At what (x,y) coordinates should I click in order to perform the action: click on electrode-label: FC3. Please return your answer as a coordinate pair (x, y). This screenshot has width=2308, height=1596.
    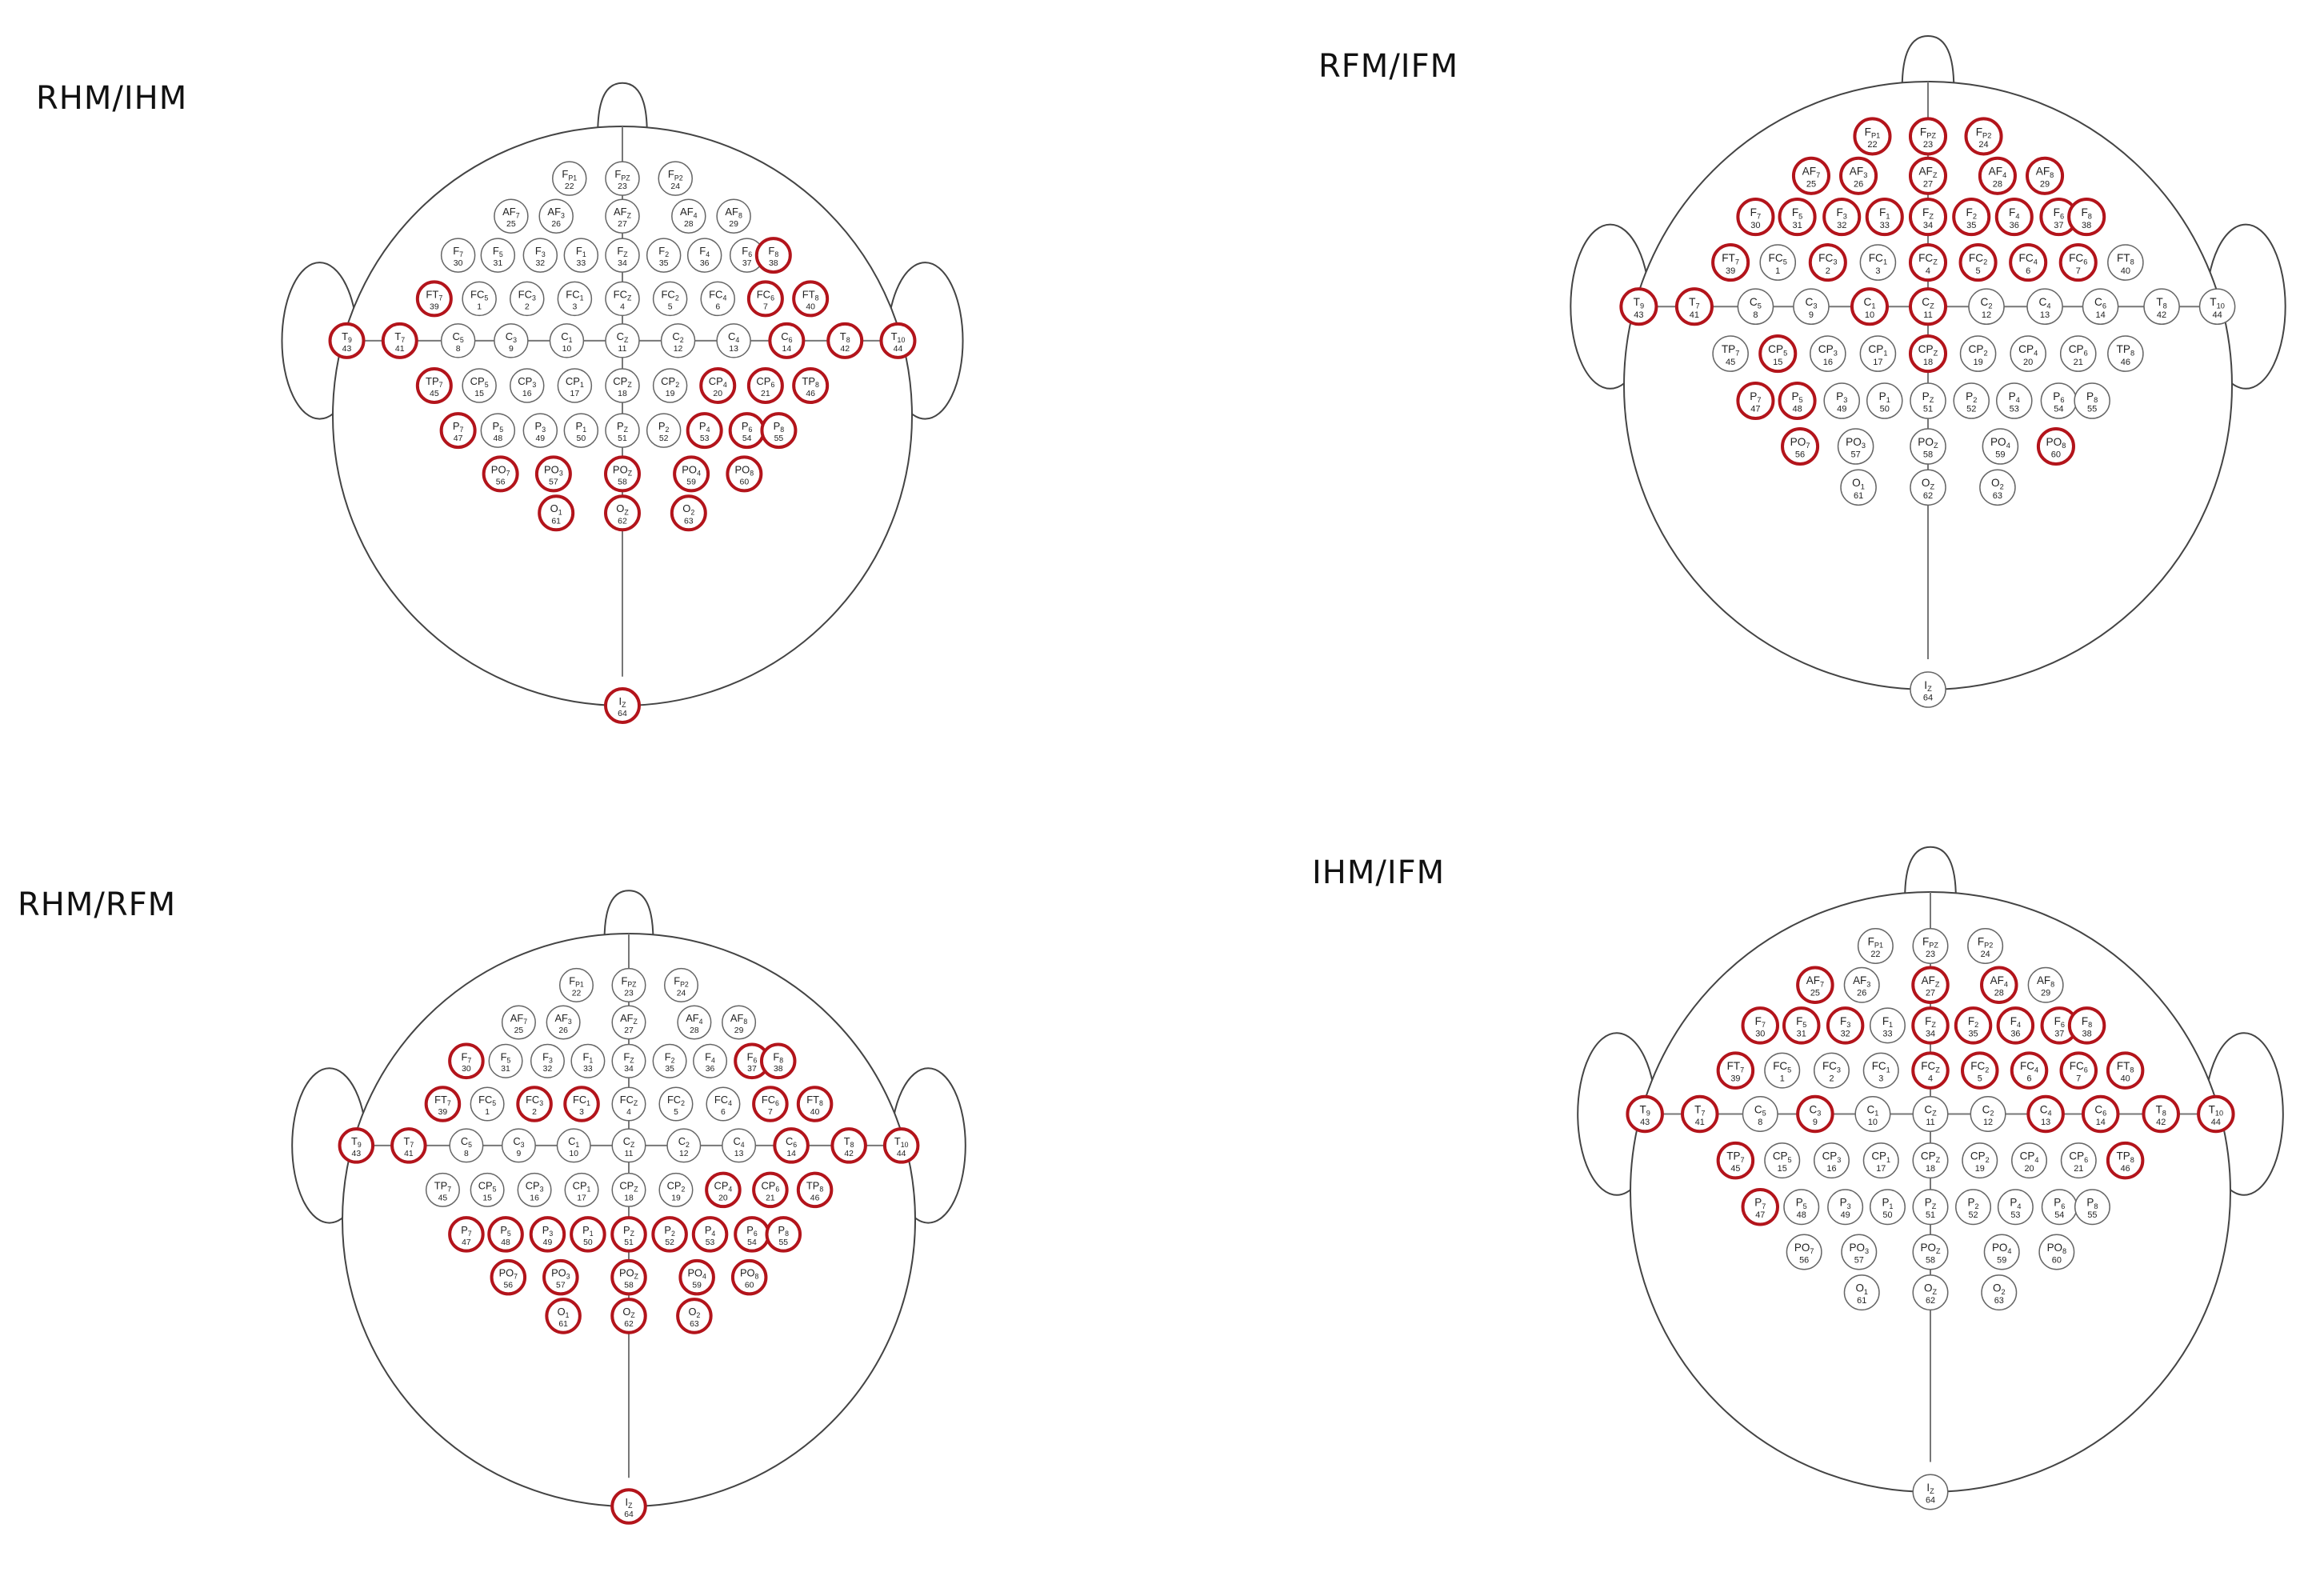
    Looking at the image, I should click on (534, 1100).